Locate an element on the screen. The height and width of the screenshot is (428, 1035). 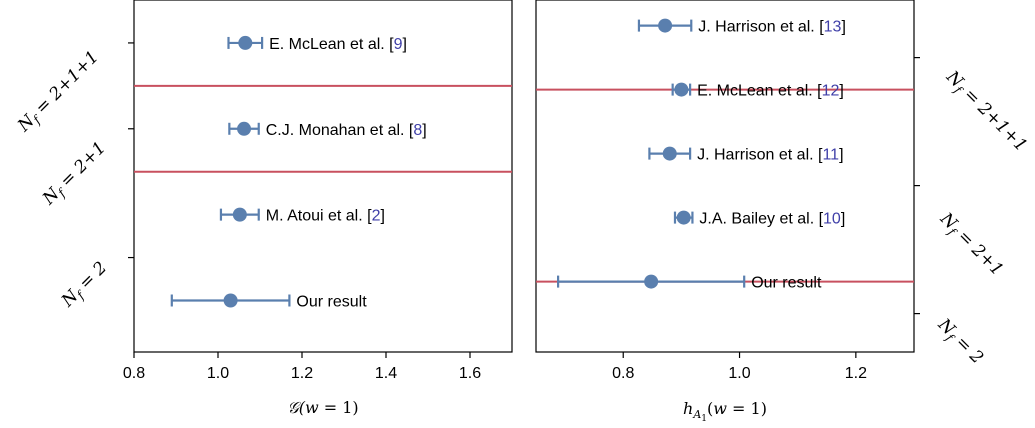
entry-label: J. Harrison et al. [11] is located at coordinates (770, 155).